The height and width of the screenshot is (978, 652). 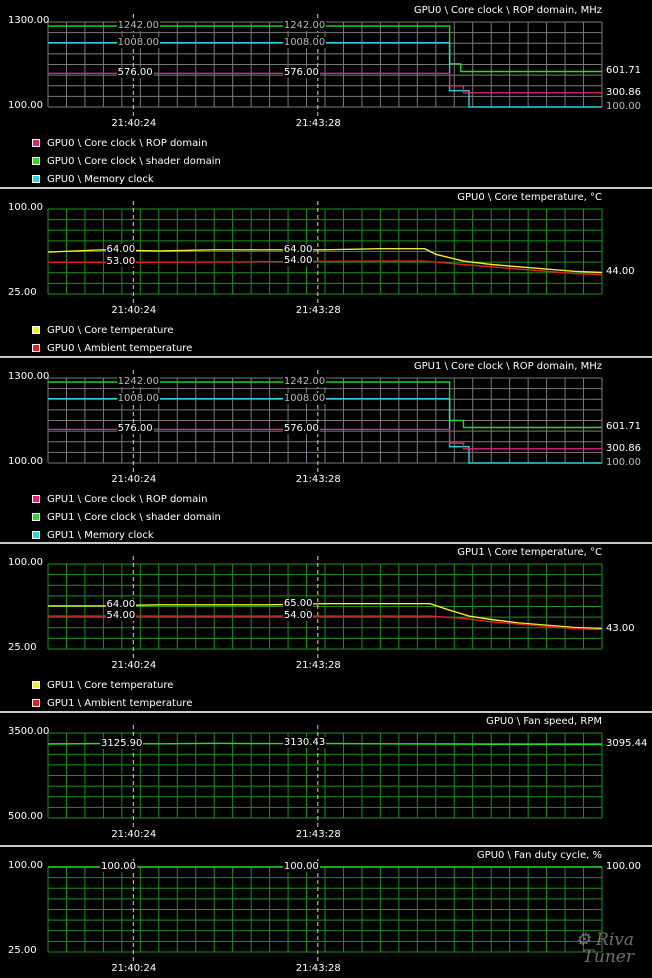 I want to click on legend-item: GPU0 \ Core temperature, so click(x=112, y=330).